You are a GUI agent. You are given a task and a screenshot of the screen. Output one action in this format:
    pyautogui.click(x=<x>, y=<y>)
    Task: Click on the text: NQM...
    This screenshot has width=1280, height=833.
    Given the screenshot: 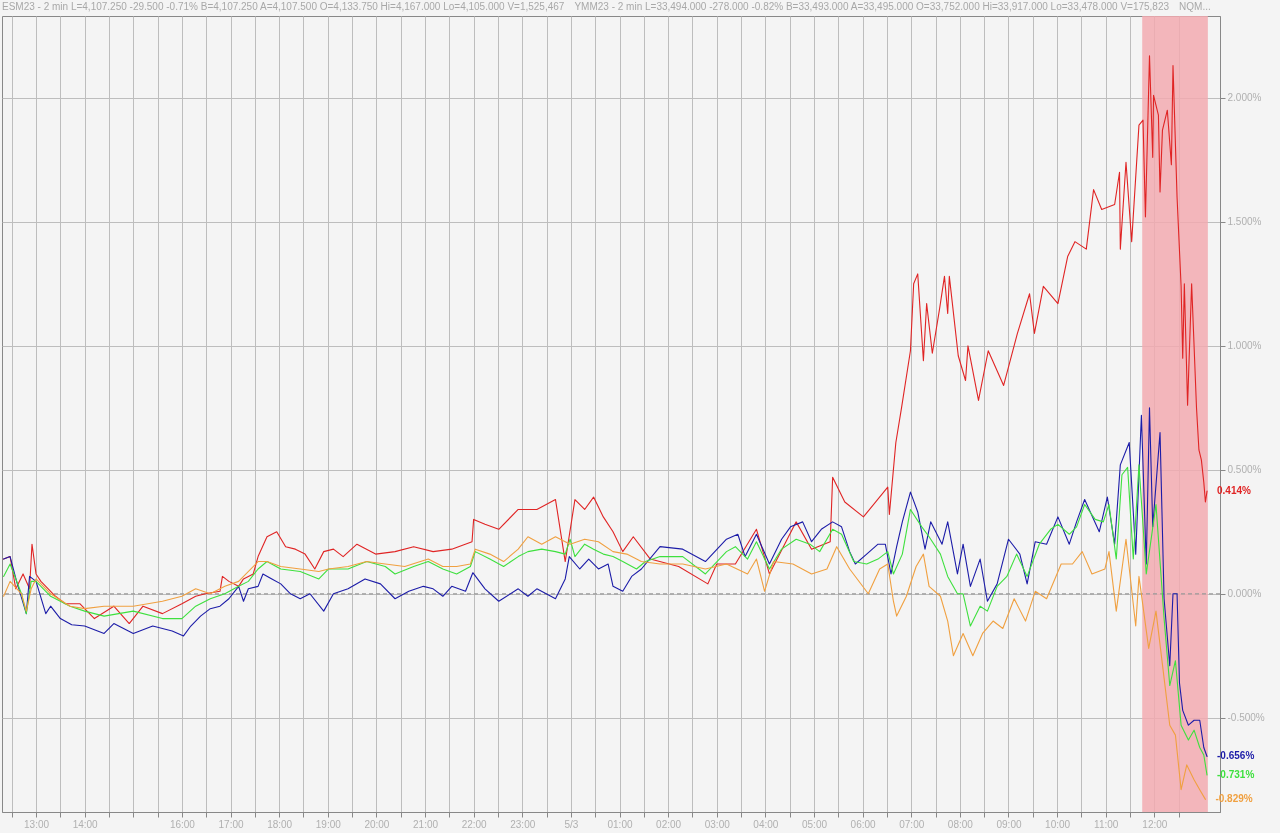 What is the action you would take?
    pyautogui.click(x=1195, y=6)
    